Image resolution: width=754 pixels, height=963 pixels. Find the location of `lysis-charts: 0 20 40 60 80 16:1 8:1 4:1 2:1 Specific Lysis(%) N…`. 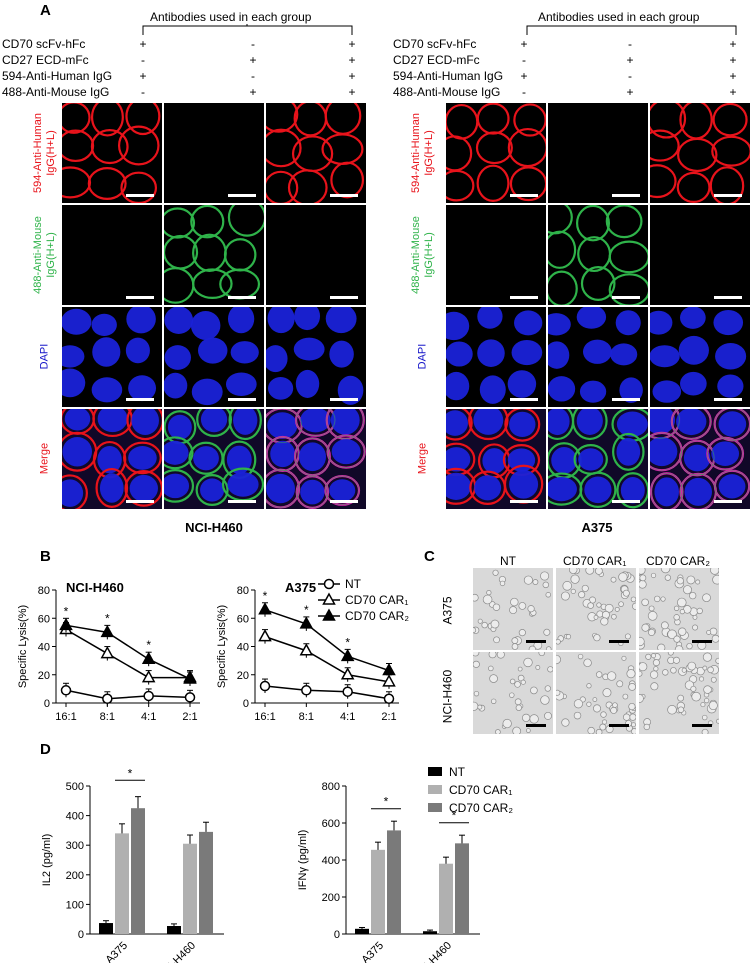

lysis-charts: 0 20 40 60 80 16:1 8:1 4:1 2:1 Specific Lysis(%) N… is located at coordinates (213, 650).